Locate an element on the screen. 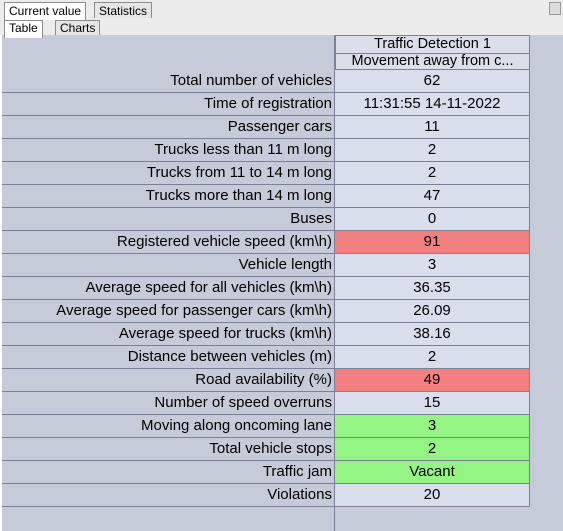 This screenshot has width=563, height=531. table-row: Trucks less than 11 m long 2 is located at coordinates (266, 150).